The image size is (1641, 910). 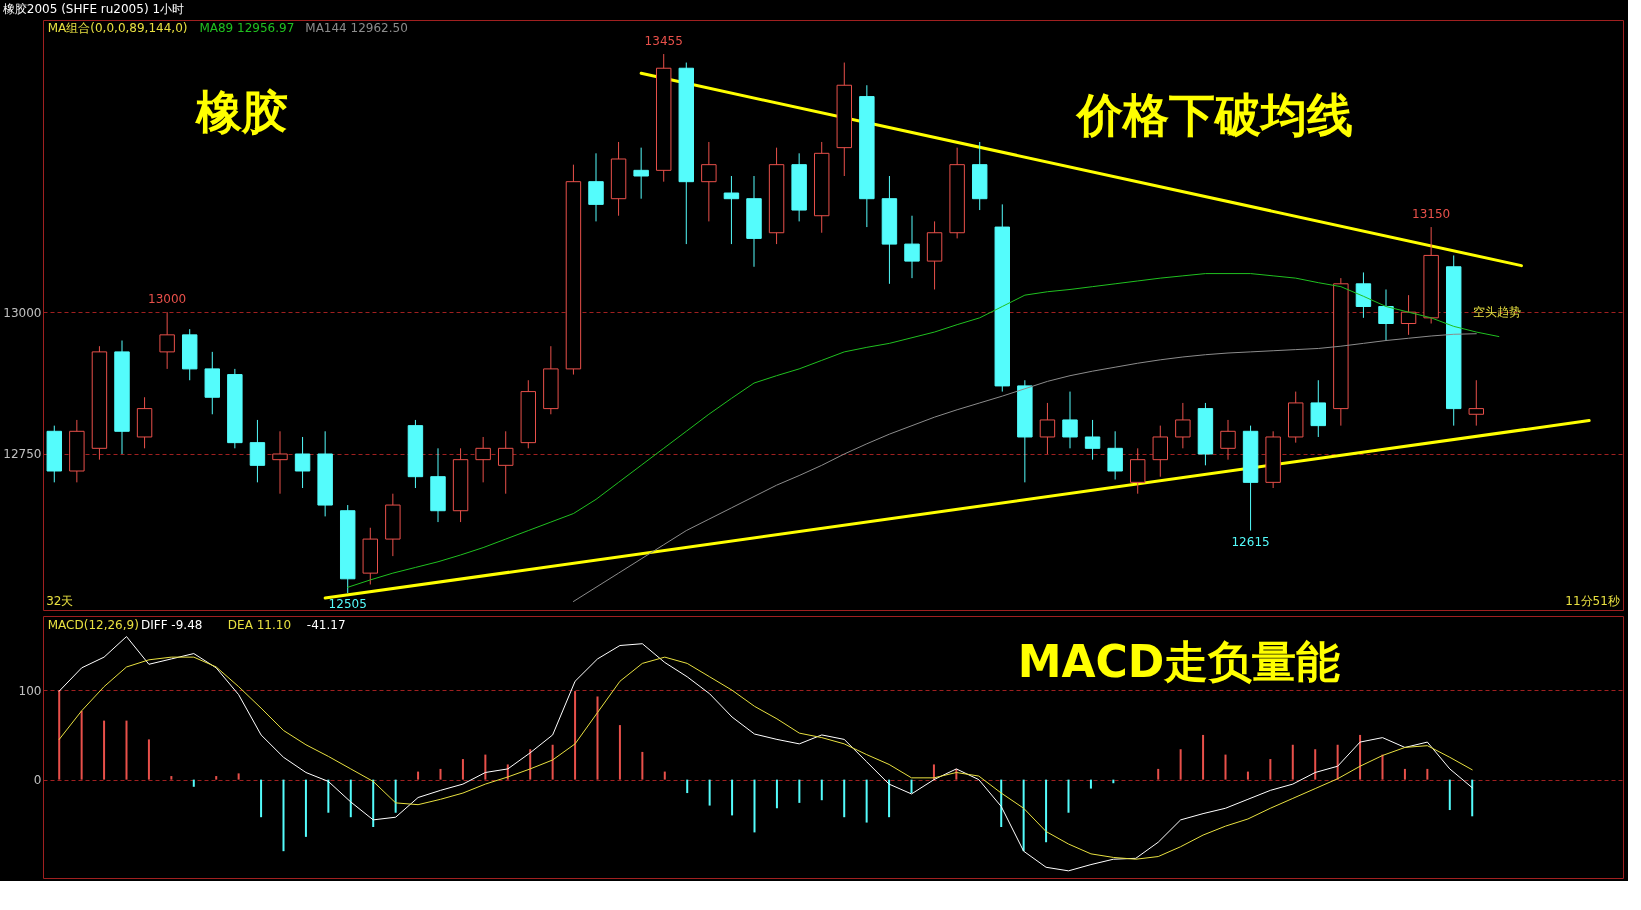 I want to click on y-tick-label: 13000, so click(x=22, y=312).